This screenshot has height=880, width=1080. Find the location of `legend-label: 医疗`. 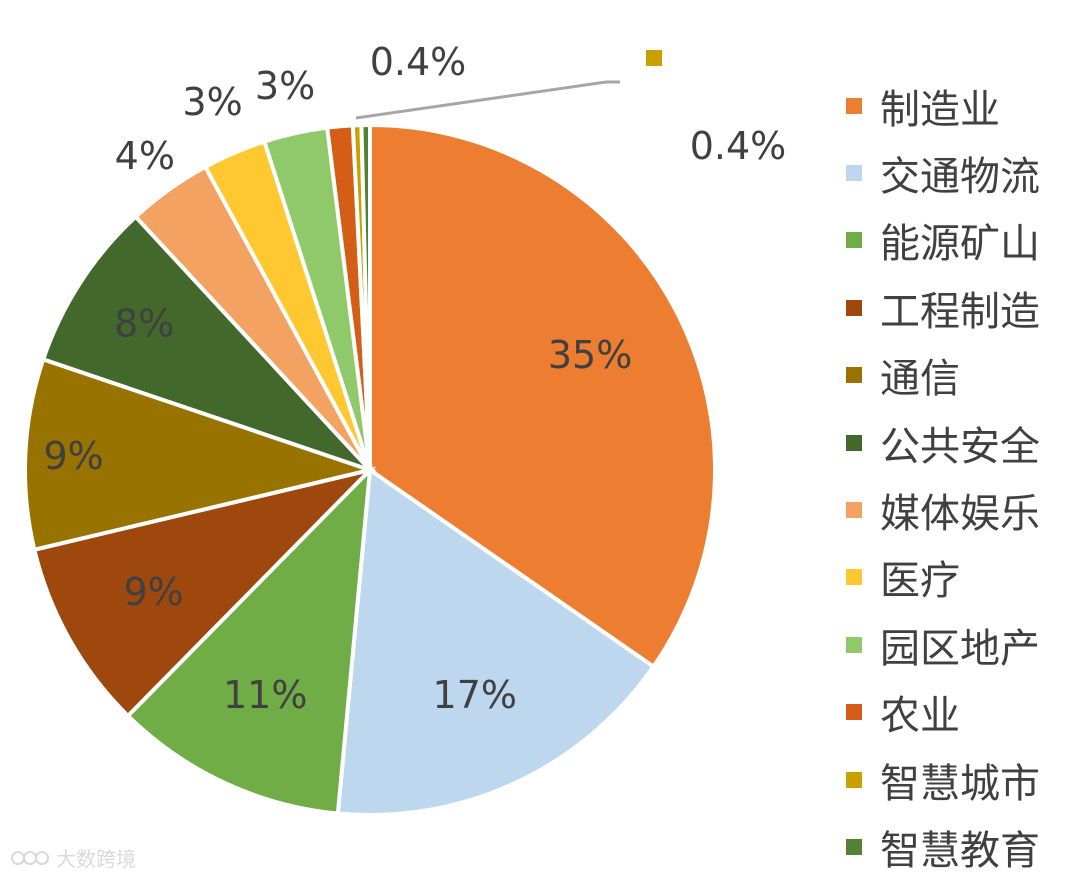

legend-label: 医疗 is located at coordinates (920, 581).